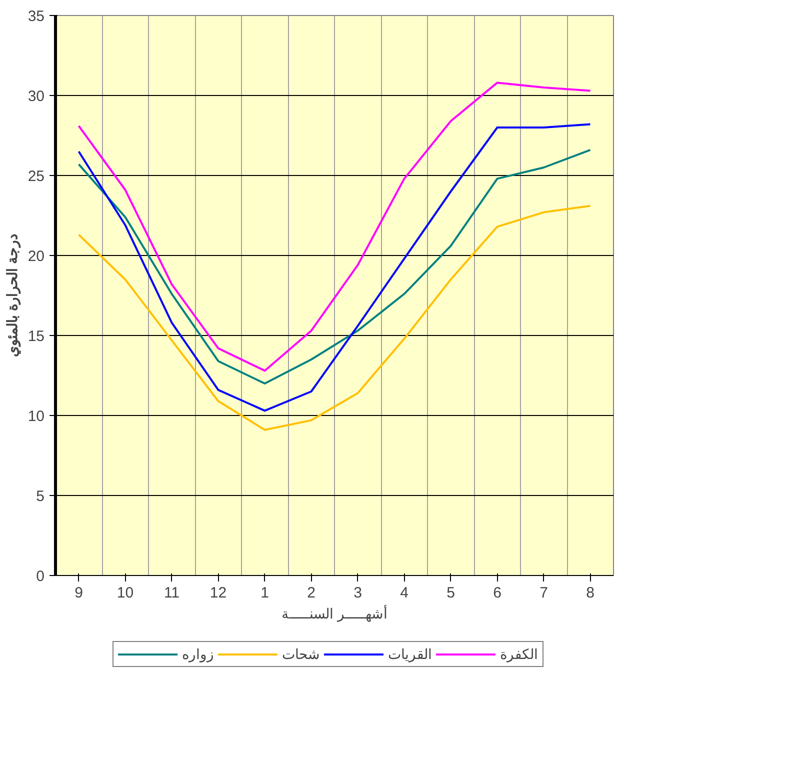 The image size is (801, 767). Describe the element at coordinates (335, 613) in the screenshot. I see `x-axis-title: أشهـــــر السنـــــة` at that location.